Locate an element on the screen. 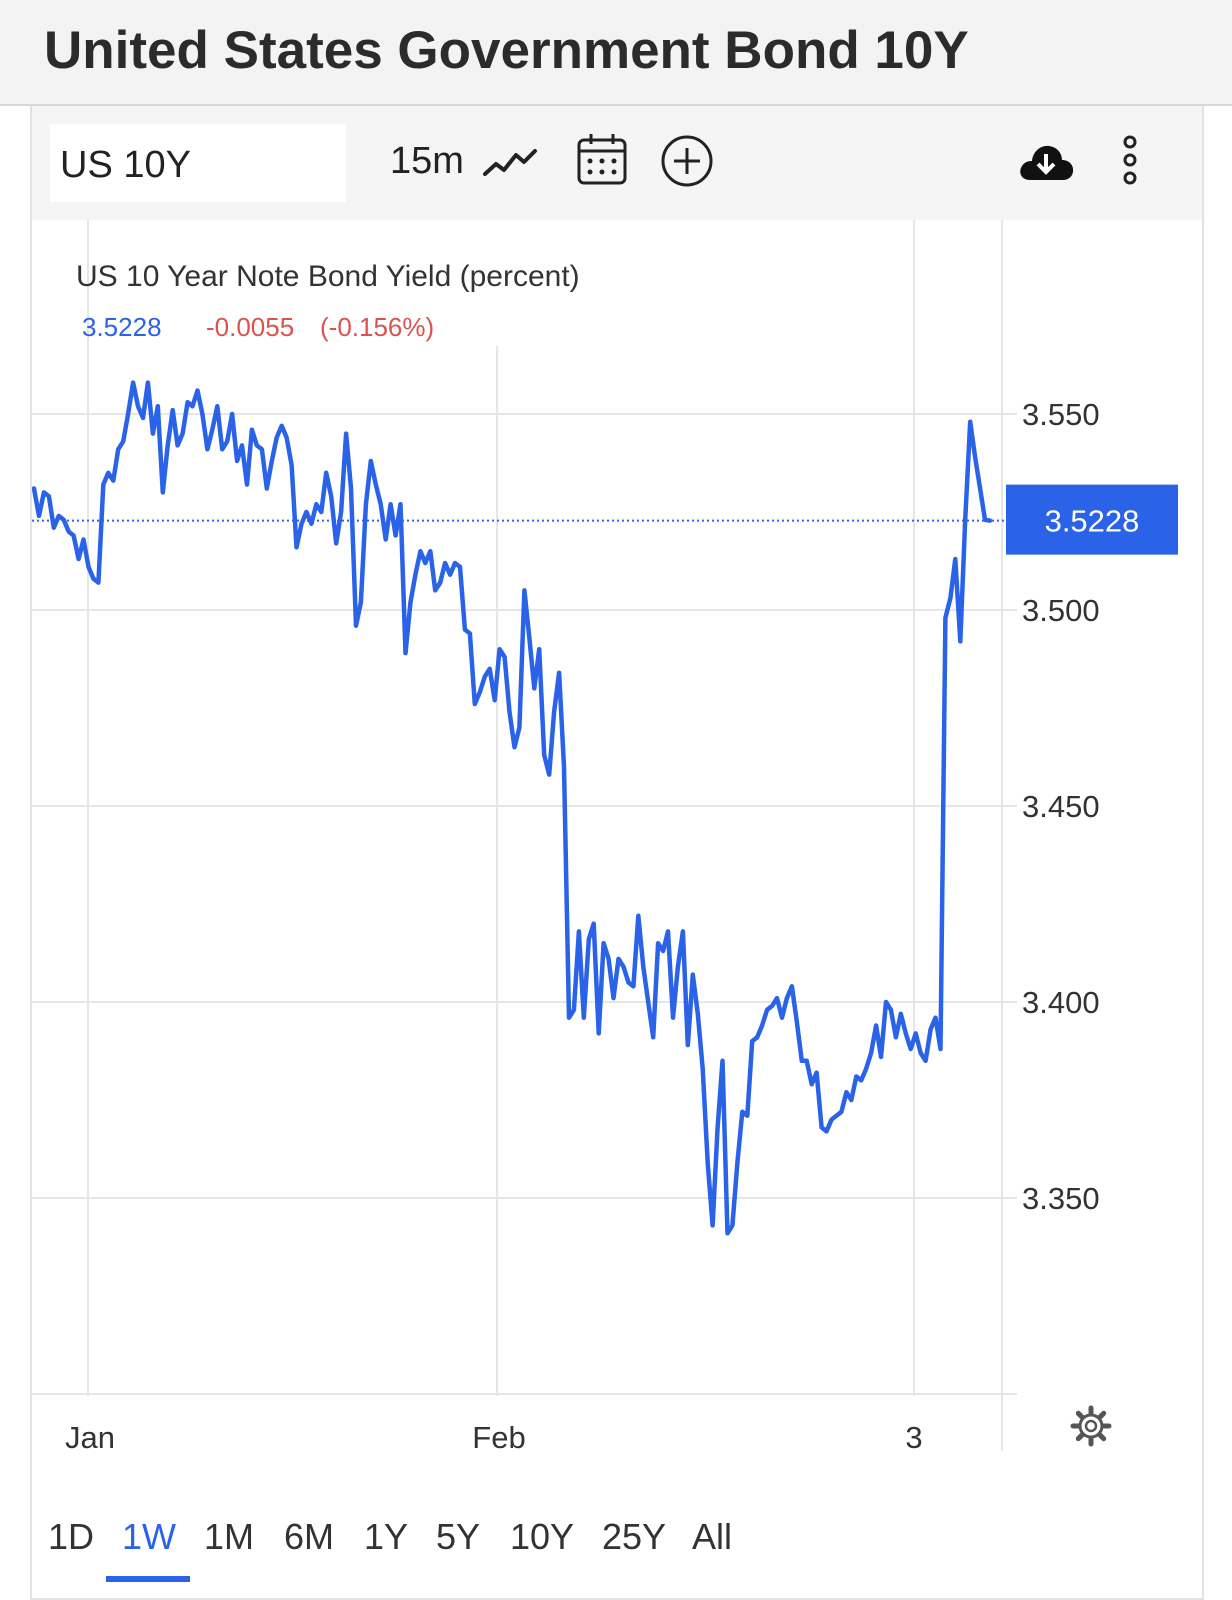  y-tick-label: 3.450 is located at coordinates (1061, 806).